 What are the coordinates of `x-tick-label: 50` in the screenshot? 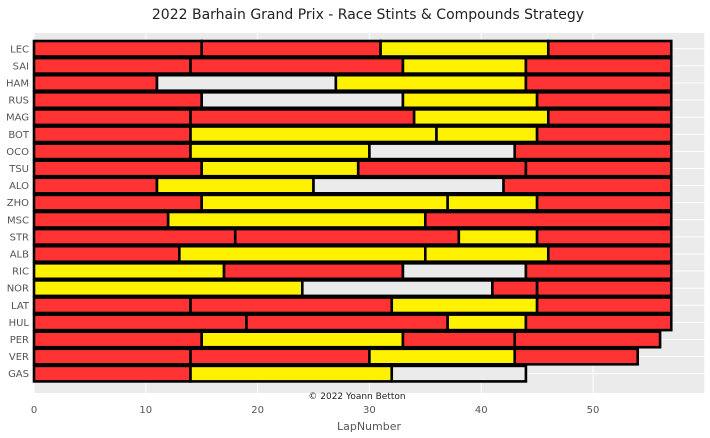 It's located at (593, 410).